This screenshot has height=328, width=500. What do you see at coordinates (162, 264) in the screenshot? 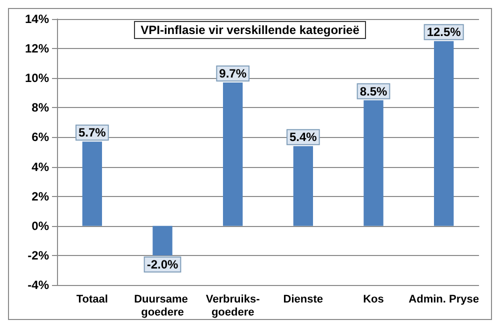
I see `data-label: -2.0%` at bounding box center [162, 264].